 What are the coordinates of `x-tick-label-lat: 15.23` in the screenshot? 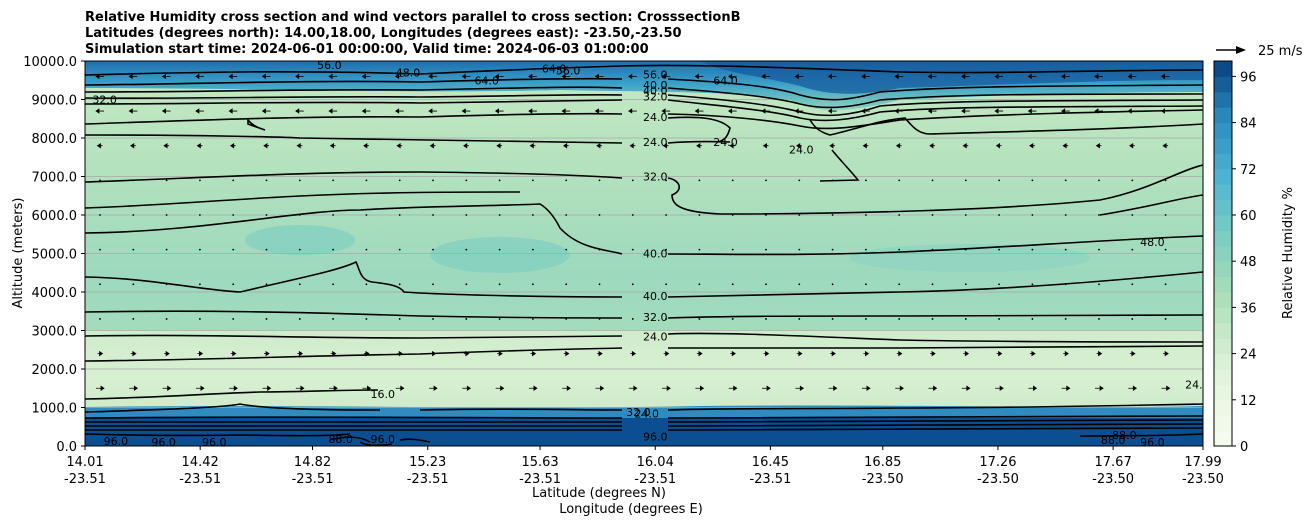 It's located at (427, 462).